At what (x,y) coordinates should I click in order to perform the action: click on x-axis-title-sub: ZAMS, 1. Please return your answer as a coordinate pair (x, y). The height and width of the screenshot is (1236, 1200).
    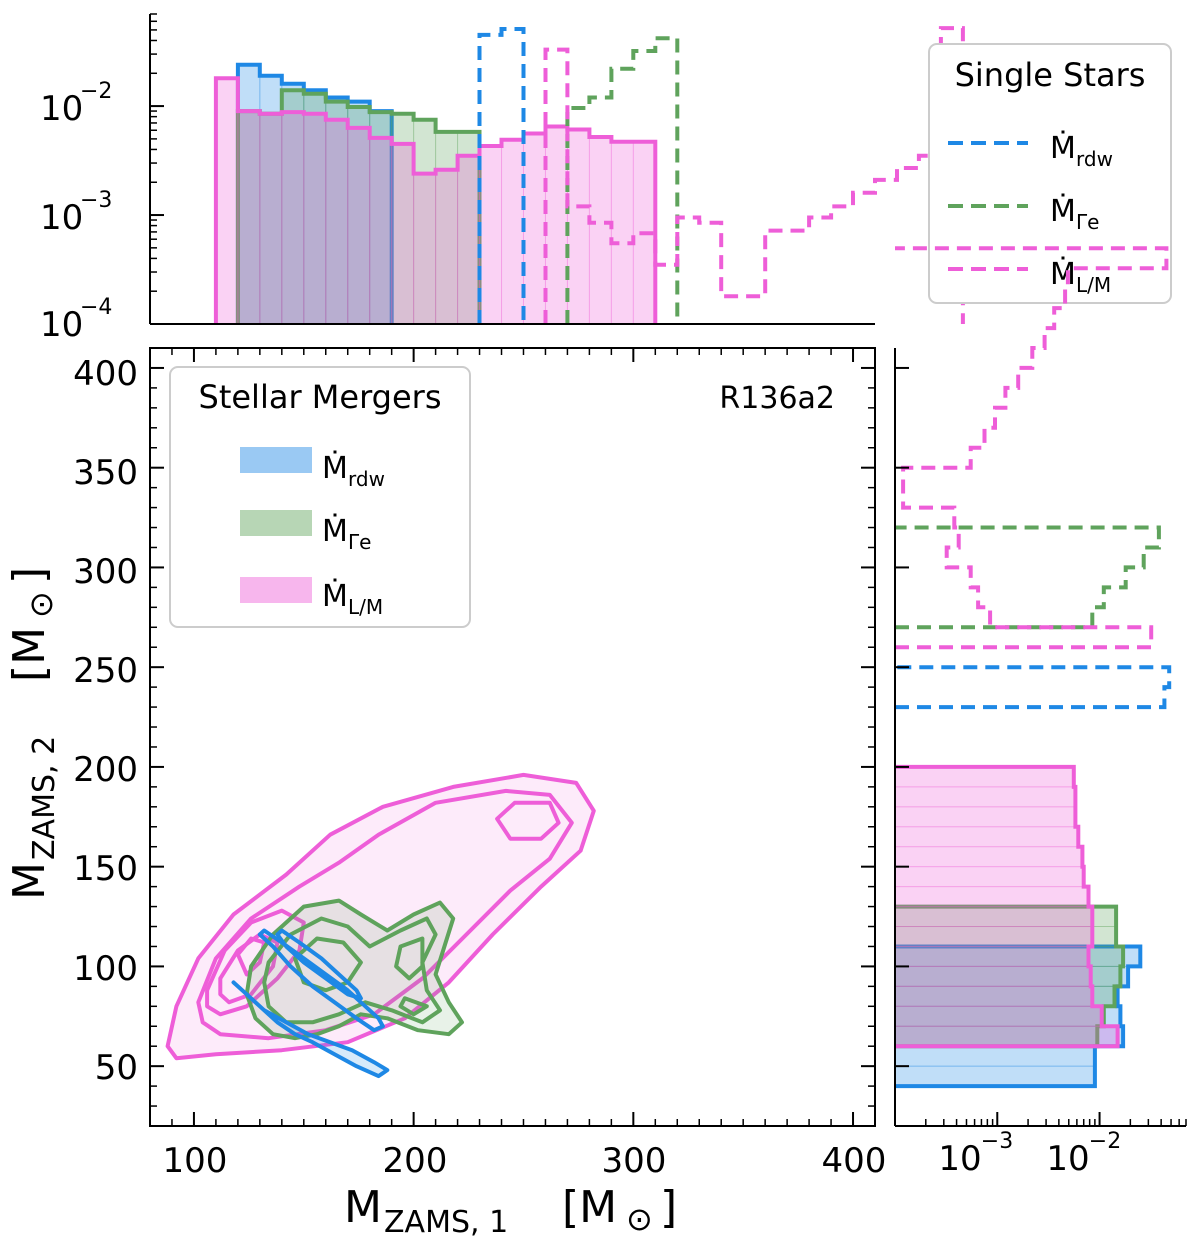
    Looking at the image, I should click on (446, 1220).